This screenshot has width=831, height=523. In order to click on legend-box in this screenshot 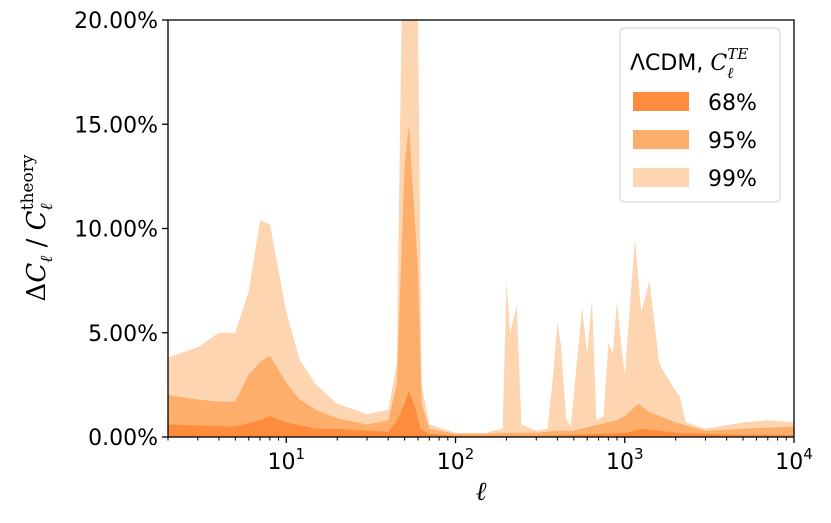, I will do `click(700, 115)`.